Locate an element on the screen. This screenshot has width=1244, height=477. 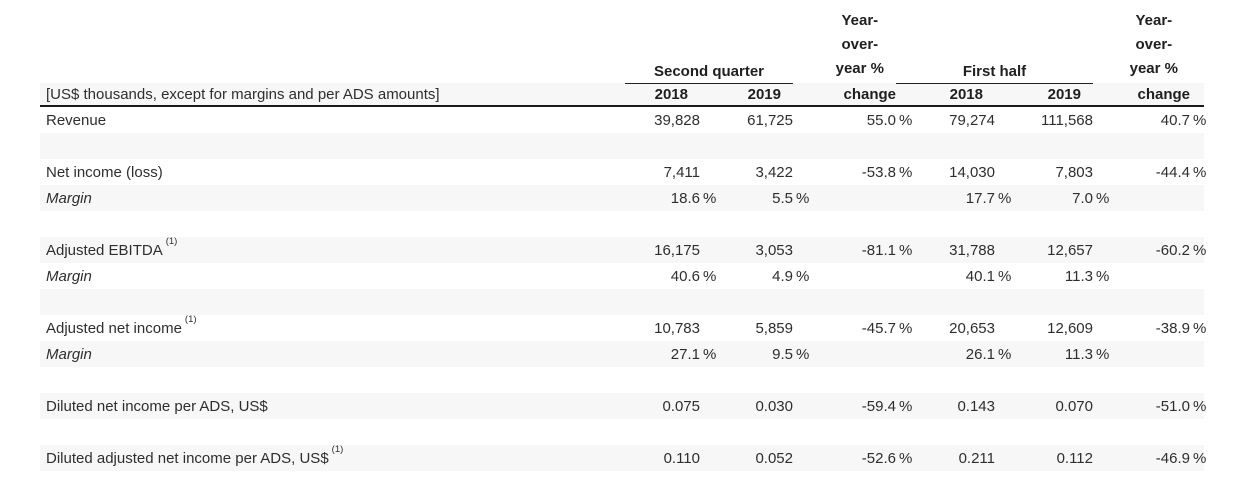
cell-h1-2019: 7.0 % is located at coordinates (1091, 198).